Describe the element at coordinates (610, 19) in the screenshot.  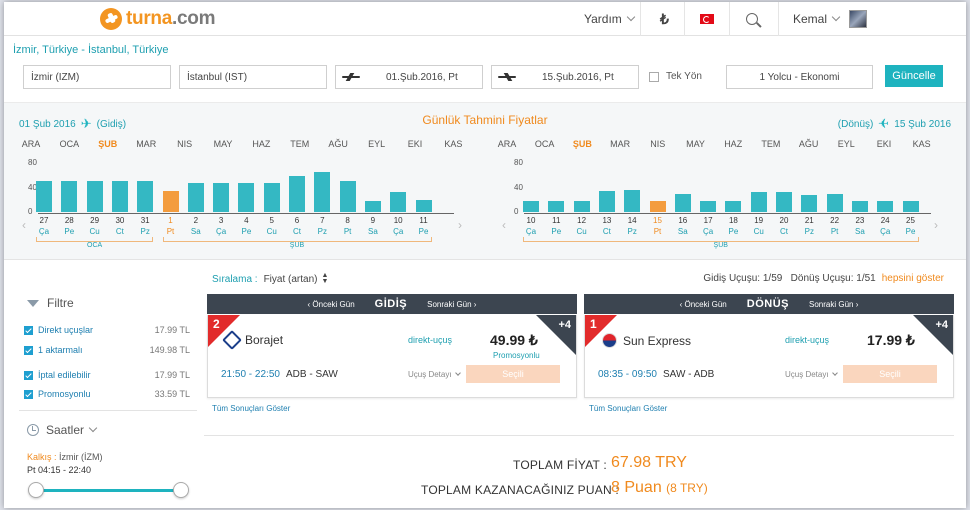
I see `help-menu: Yardım` at that location.